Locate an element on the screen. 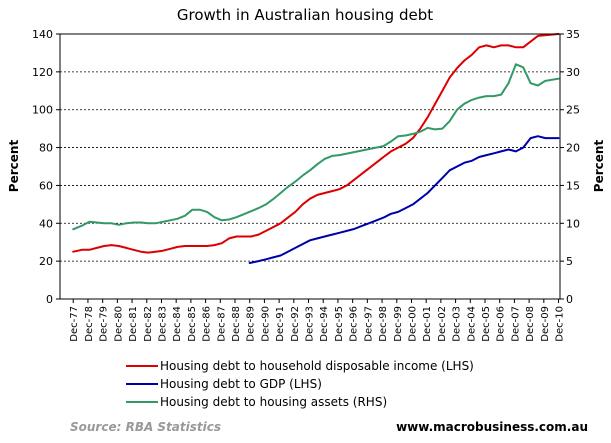 This screenshot has width=611, height=443. x-tick-label: Dec-96 is located at coordinates (354, 324).